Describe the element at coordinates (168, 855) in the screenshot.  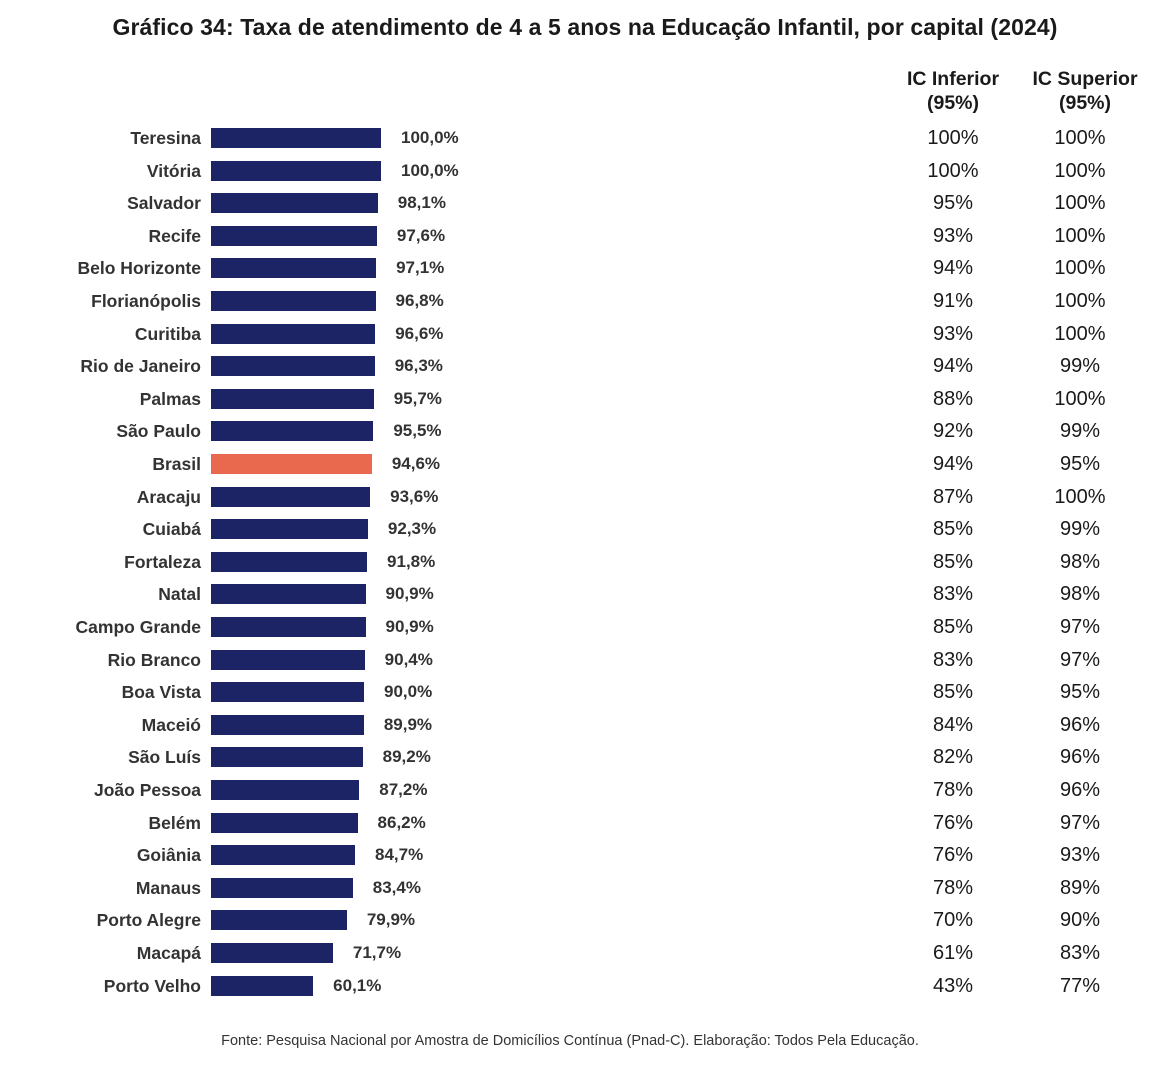
I see `category-label: Goiânia` at that location.